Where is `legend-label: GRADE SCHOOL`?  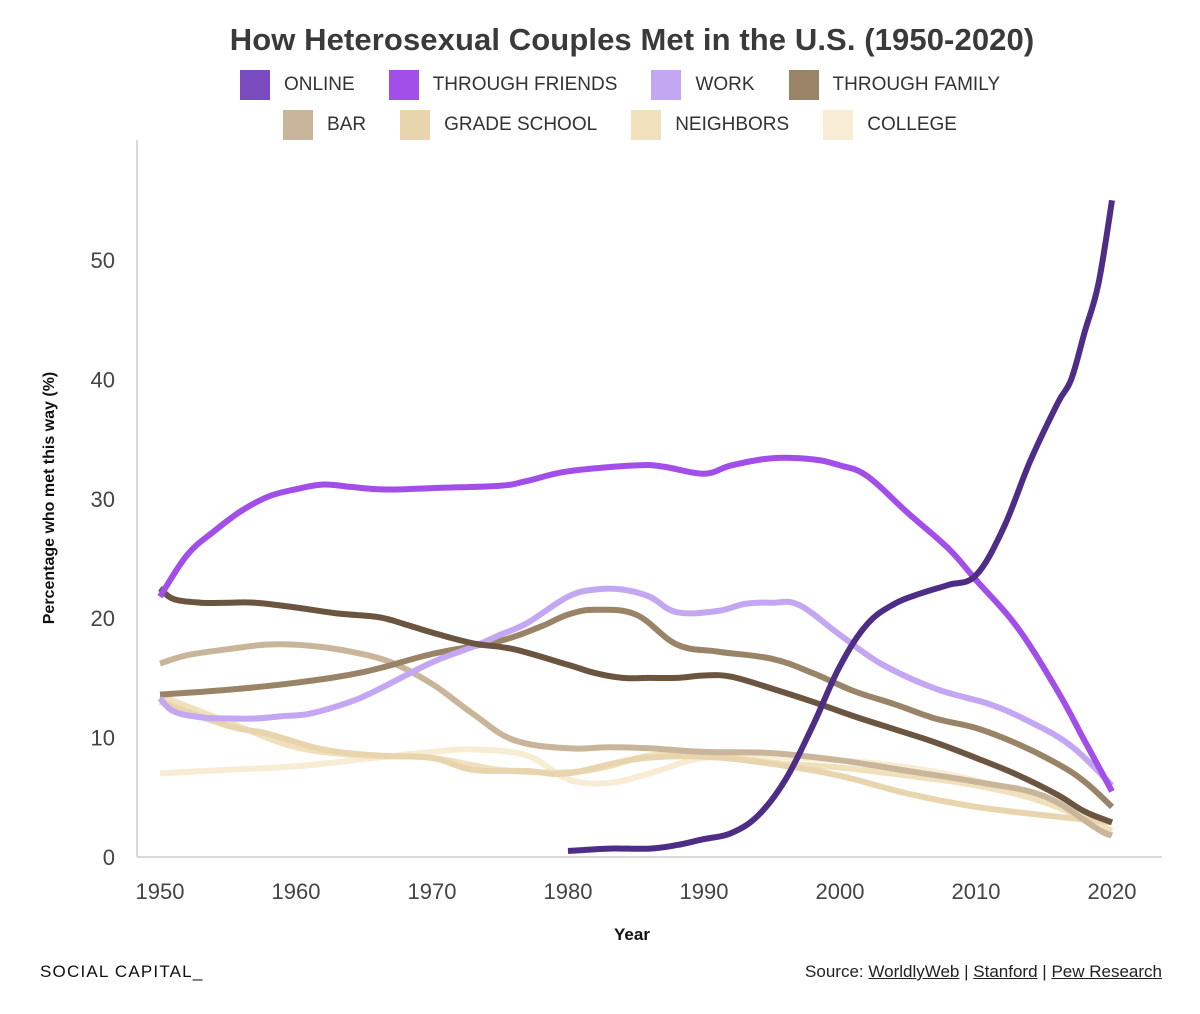
legend-label: GRADE SCHOOL is located at coordinates (521, 124).